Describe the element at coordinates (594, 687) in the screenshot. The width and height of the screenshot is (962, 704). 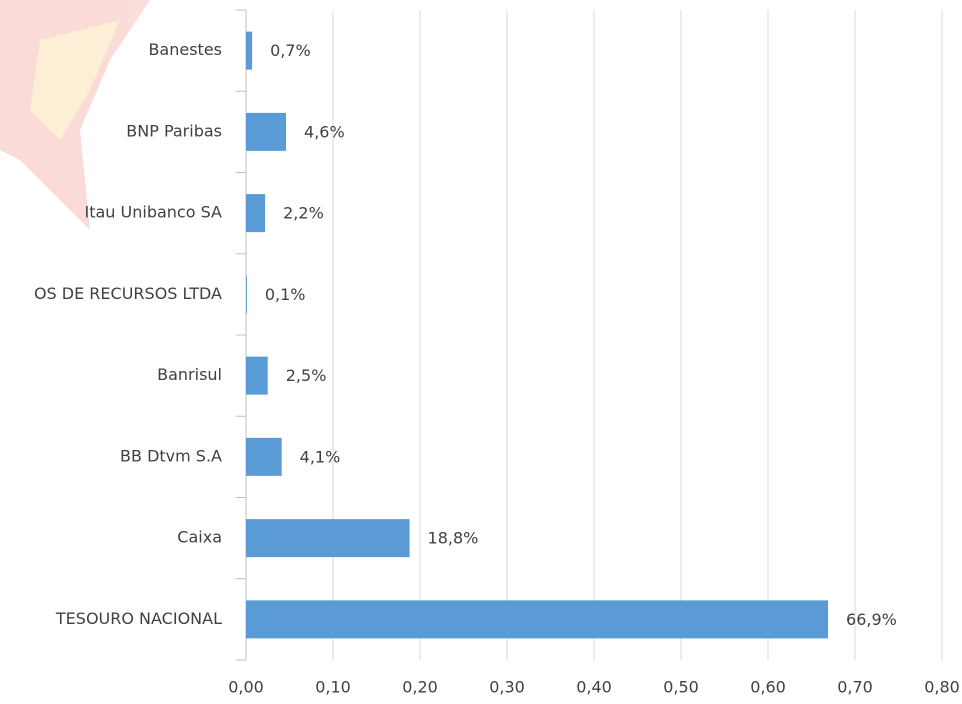
I see `x-tick-label: 0,40` at that location.